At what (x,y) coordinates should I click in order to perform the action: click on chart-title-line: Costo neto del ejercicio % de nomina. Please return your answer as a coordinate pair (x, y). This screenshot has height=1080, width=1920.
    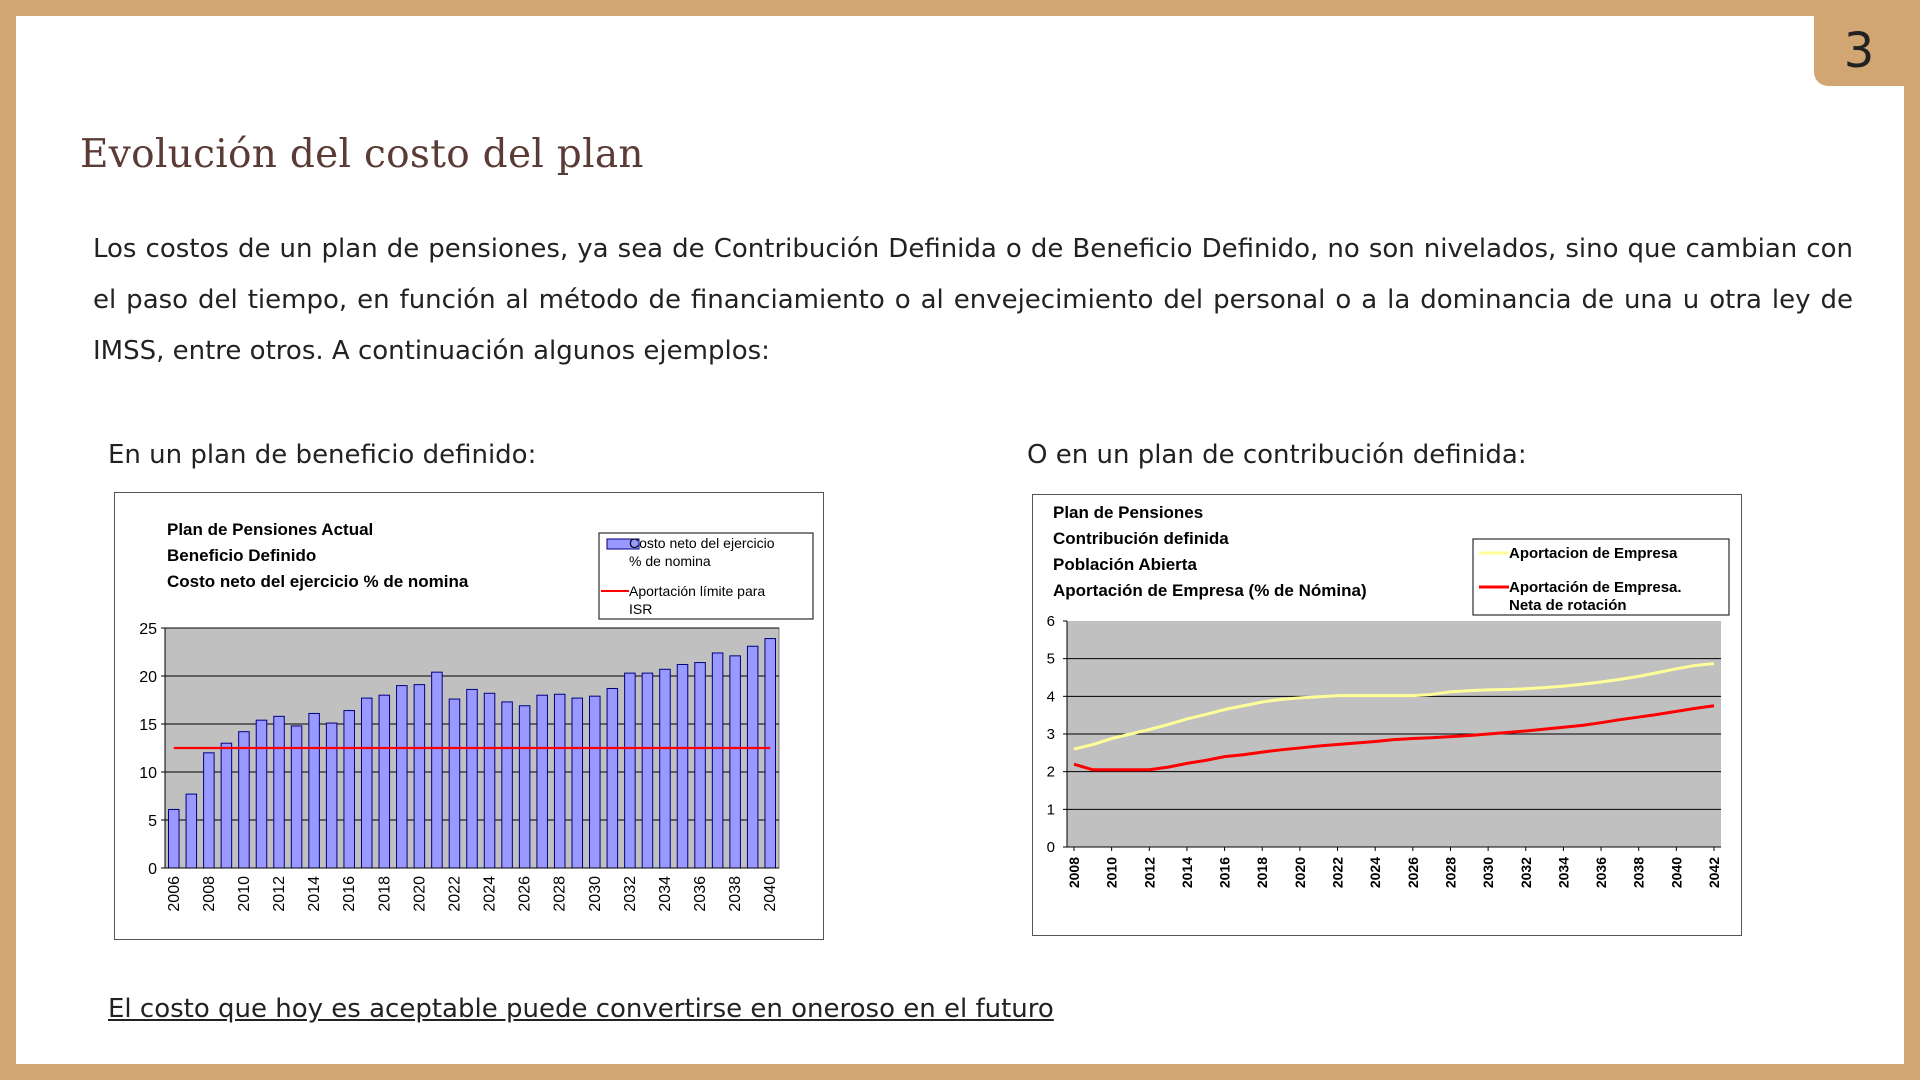
    Looking at the image, I should click on (318, 581).